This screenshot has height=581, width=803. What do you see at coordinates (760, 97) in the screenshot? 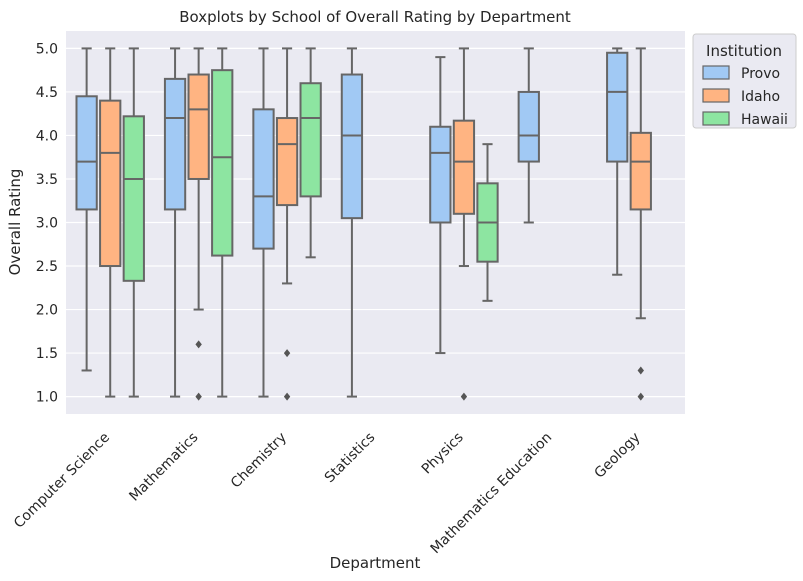
I see `legend-label-idaho: Idaho` at bounding box center [760, 97].